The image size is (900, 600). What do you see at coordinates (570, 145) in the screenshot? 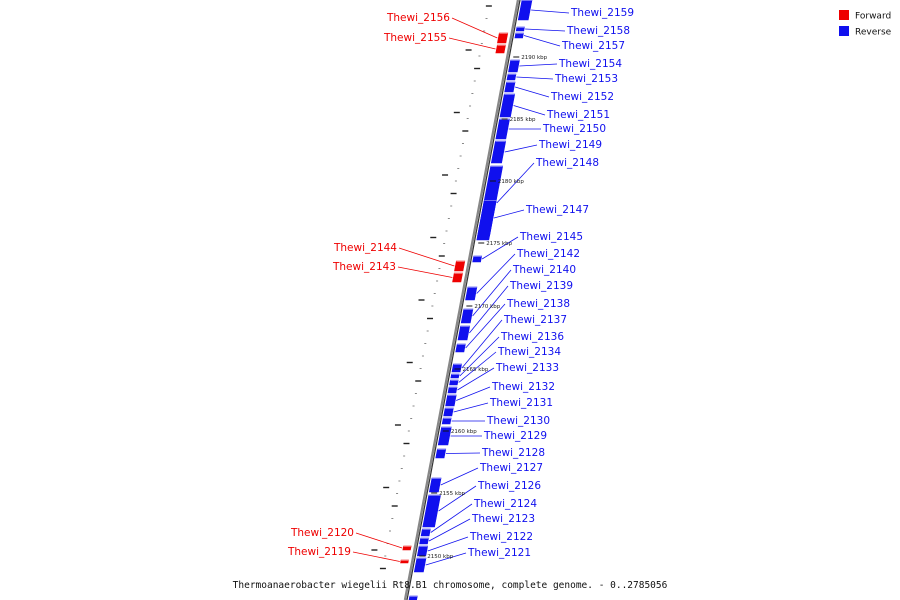
I see `gene-label: Thewi_2149` at bounding box center [570, 145].